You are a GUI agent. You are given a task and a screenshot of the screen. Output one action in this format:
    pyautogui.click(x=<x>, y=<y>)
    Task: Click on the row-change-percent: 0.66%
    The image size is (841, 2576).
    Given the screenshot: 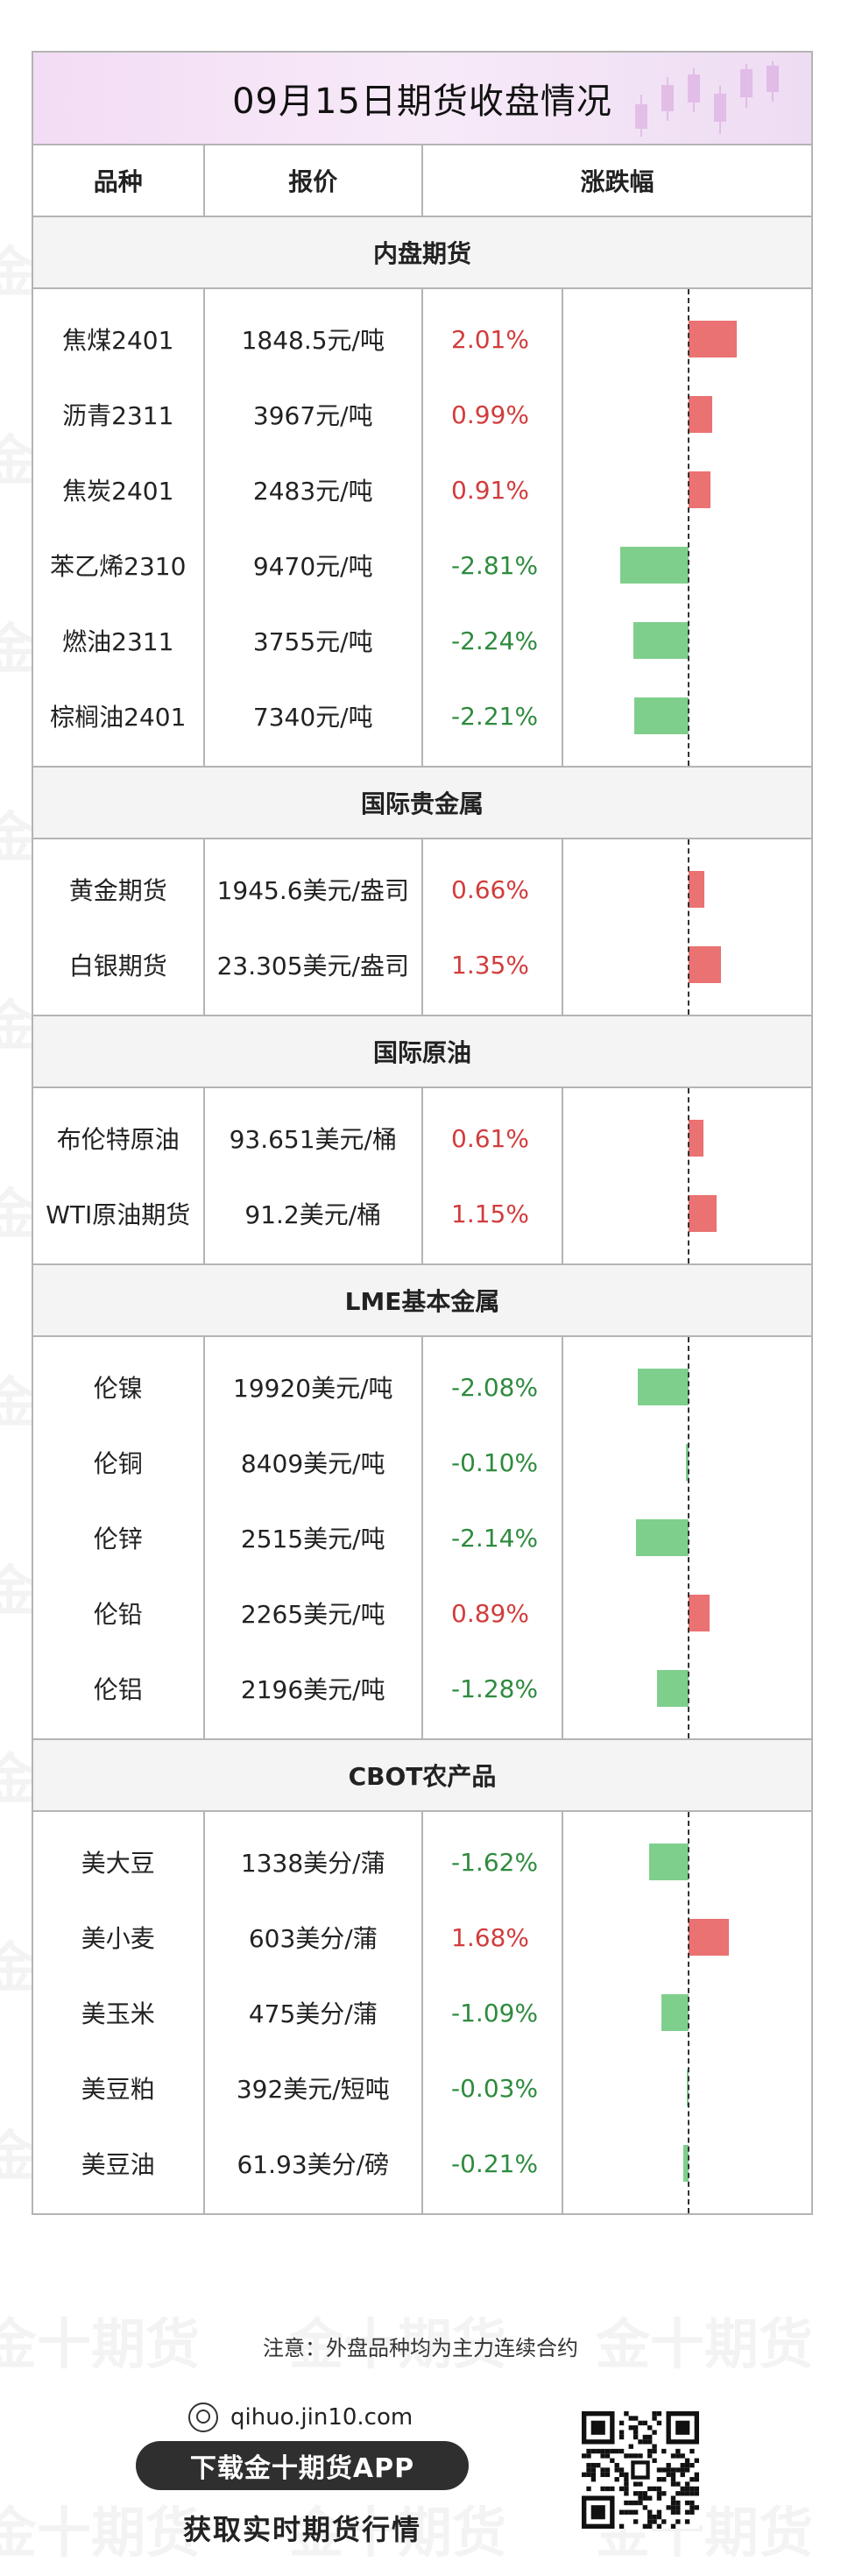 What is the action you would take?
    pyautogui.click(x=490, y=889)
    